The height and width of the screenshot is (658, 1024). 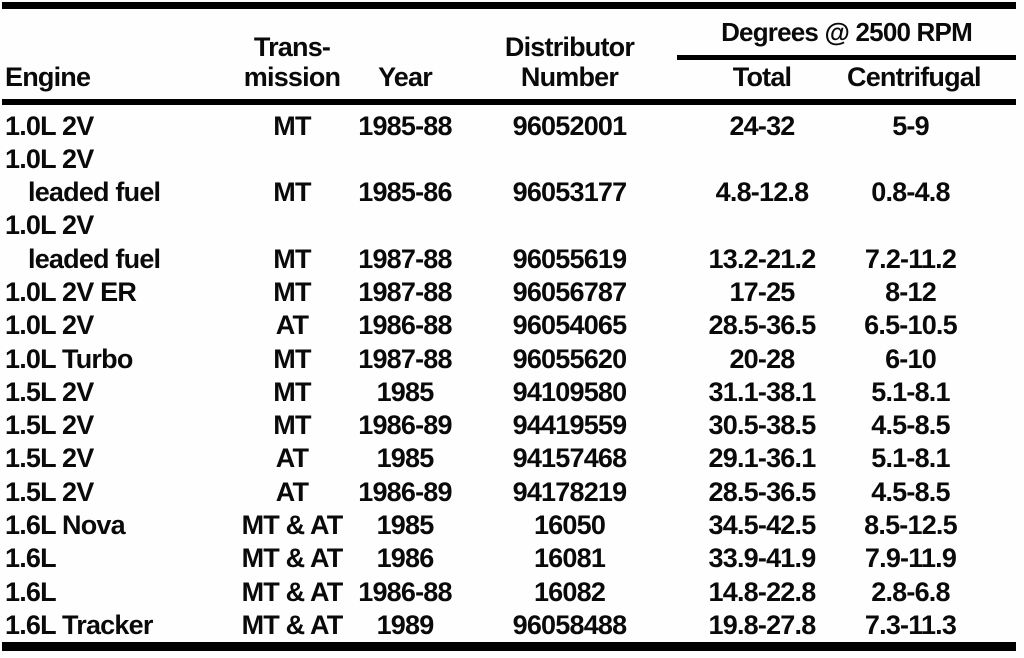 What do you see at coordinates (570, 358) in the screenshot?
I see `distributor-cell: 96055620` at bounding box center [570, 358].